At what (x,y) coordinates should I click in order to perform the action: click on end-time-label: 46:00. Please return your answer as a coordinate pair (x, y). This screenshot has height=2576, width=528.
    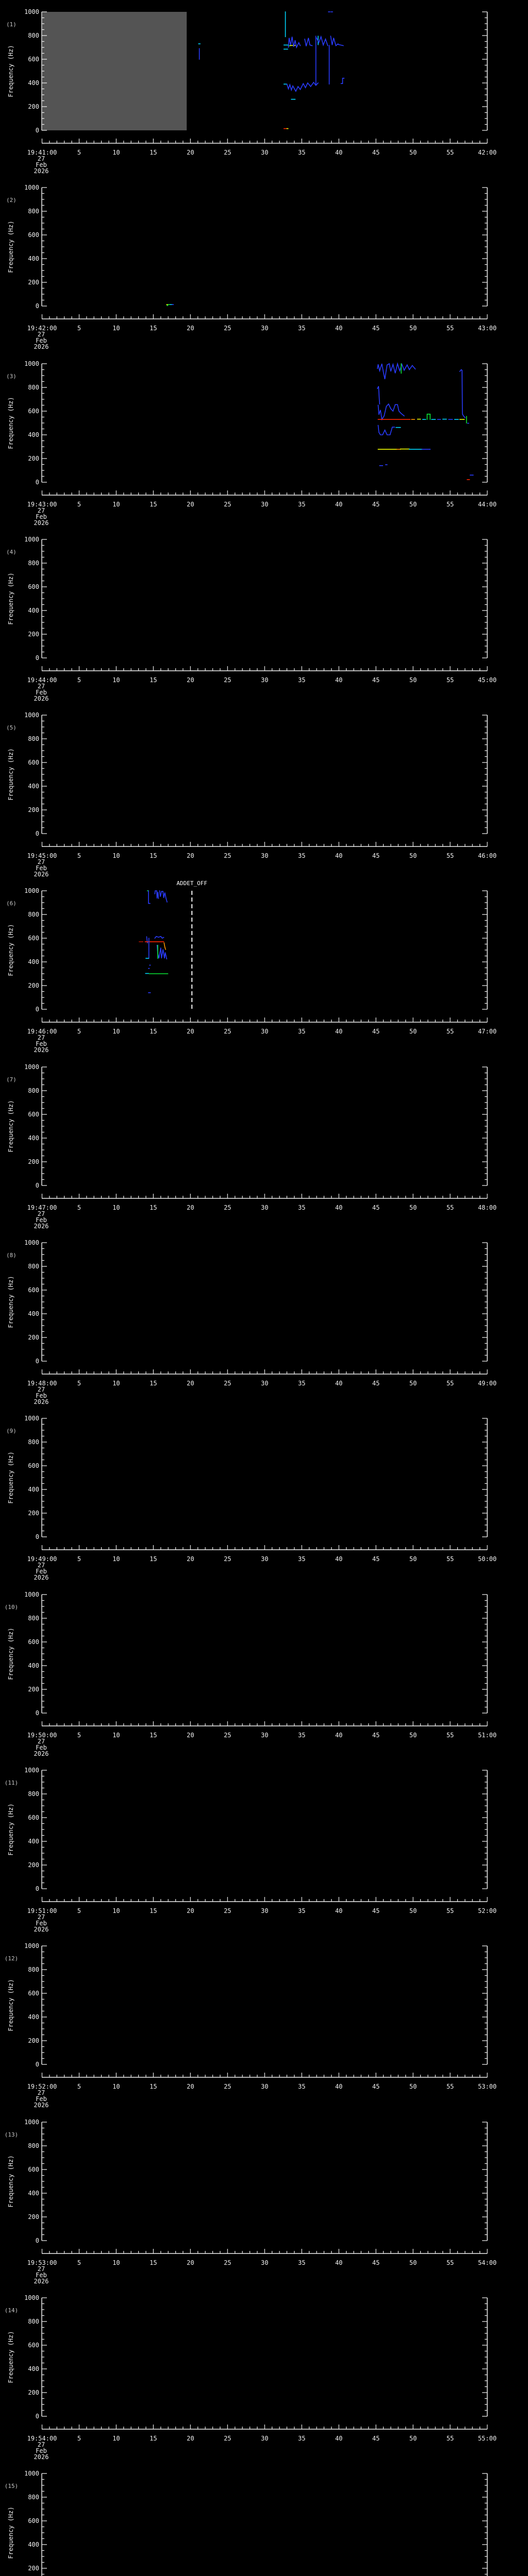
    Looking at the image, I should click on (487, 856).